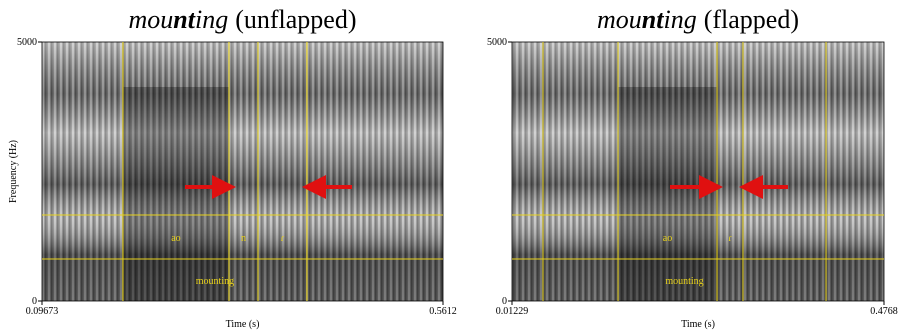 This screenshot has height=331, width=898. I want to click on x-tick-label: 0.09673, so click(42, 311).